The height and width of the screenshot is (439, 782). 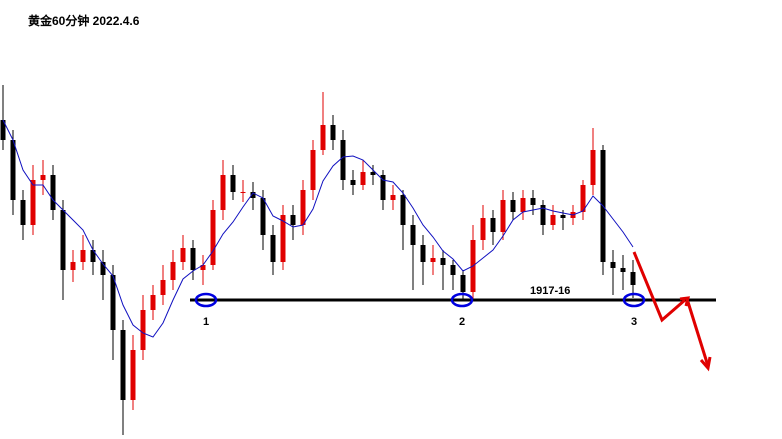 What do you see at coordinates (550, 291) in the screenshot?
I see `support-label: 1917-16` at bounding box center [550, 291].